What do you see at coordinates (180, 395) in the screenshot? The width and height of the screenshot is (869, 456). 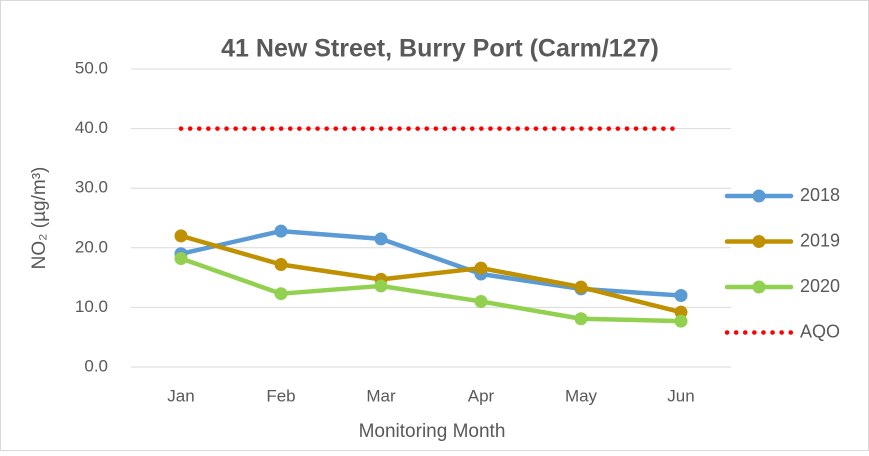 I see `x-tick-label: Jan` at bounding box center [180, 395].